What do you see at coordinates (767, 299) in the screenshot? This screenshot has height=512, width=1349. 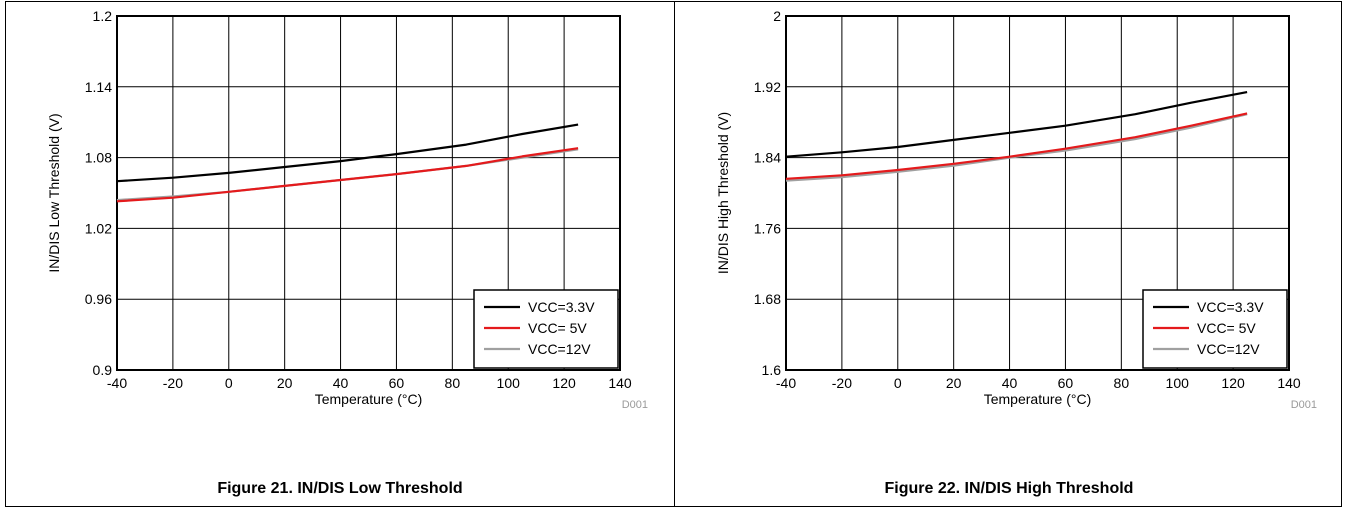 I see `y-tick-label: 1.68` at bounding box center [767, 299].